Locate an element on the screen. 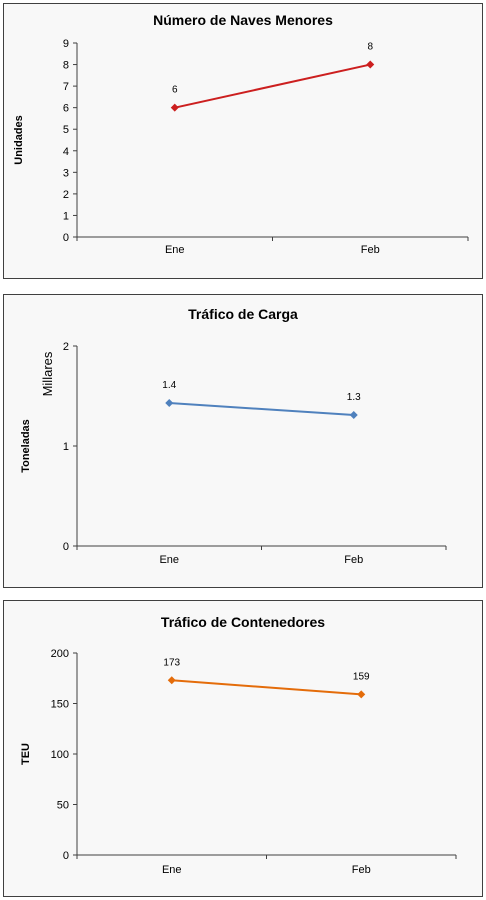 The width and height of the screenshot is (486, 900). y-tick-label: 3 is located at coordinates (66, 173).